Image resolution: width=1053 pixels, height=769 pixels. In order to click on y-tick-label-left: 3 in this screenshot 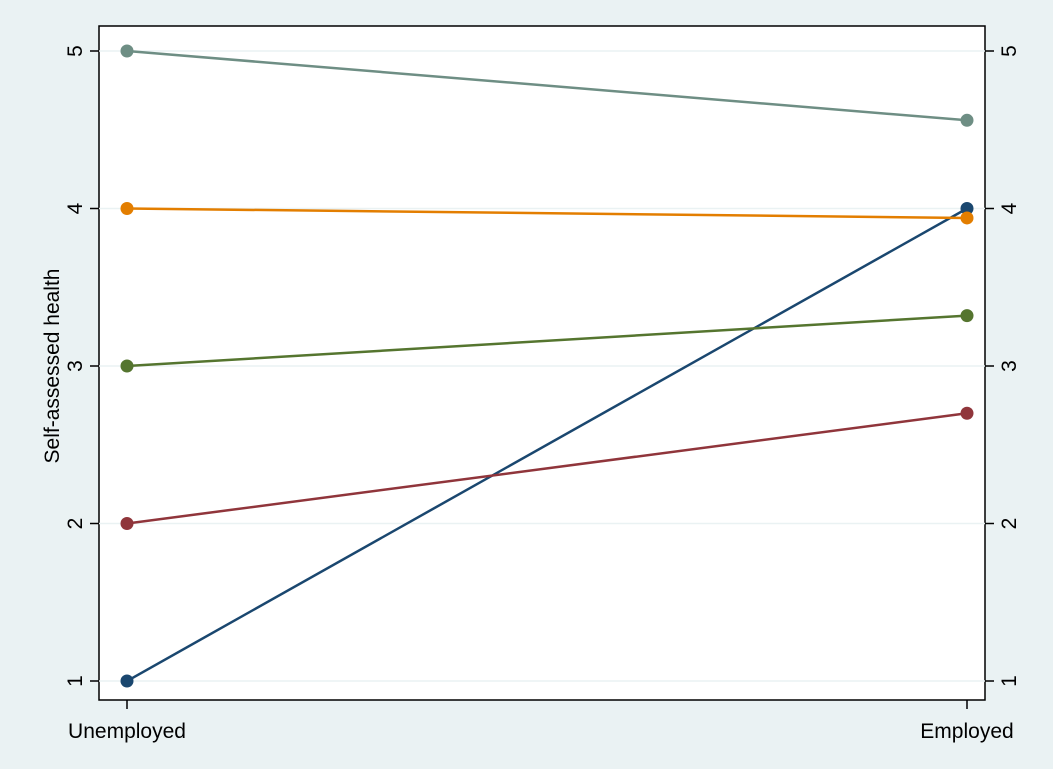, I will do `click(75, 366)`.